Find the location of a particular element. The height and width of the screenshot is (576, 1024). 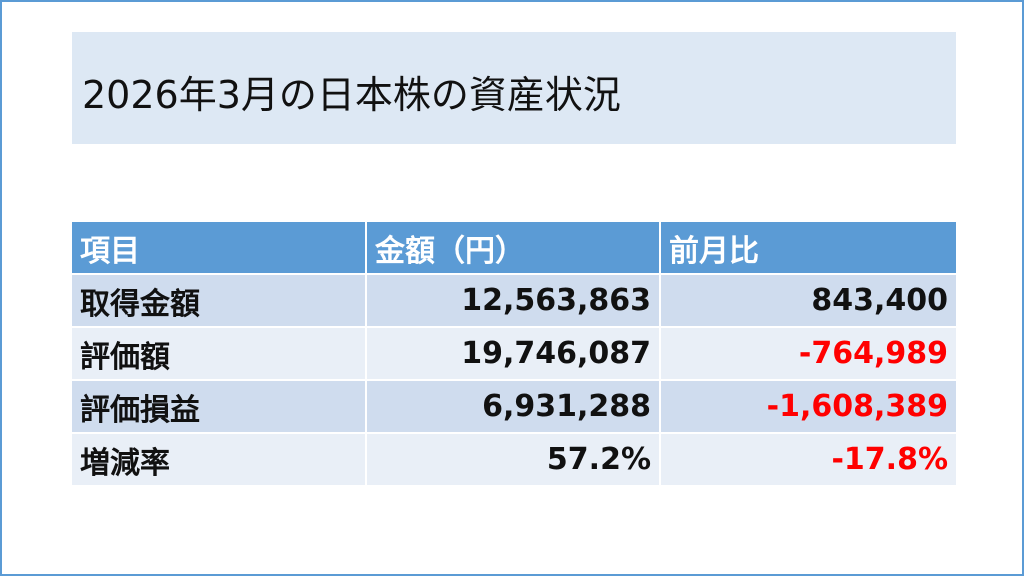

row-item: 取得金額 is located at coordinates (219, 301).